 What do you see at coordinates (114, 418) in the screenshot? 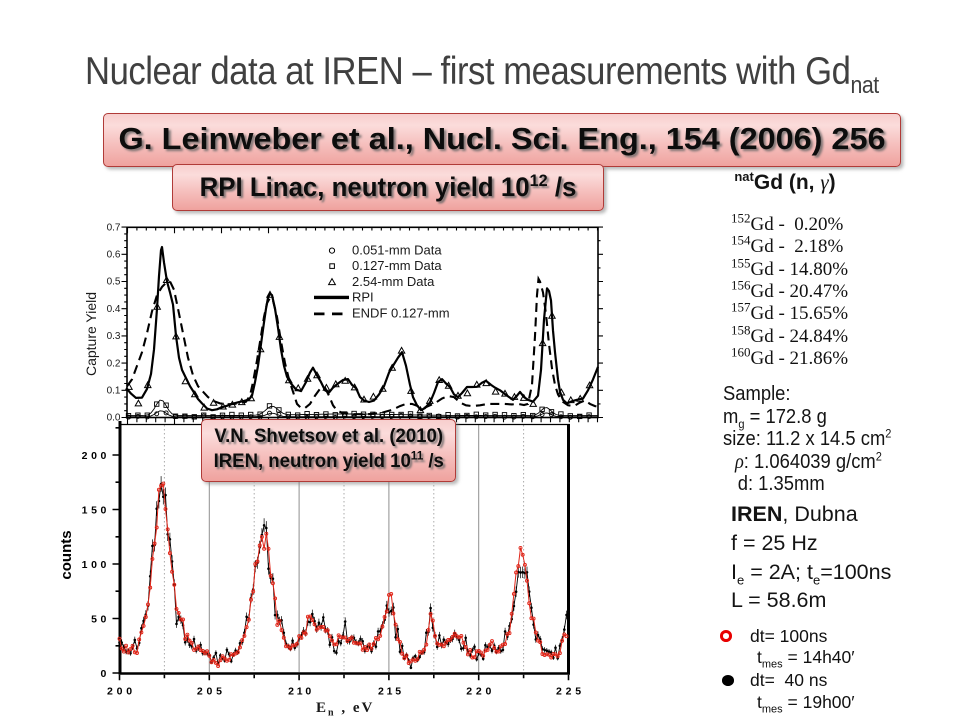
I see `svg-text: 0.0` at bounding box center [114, 418].